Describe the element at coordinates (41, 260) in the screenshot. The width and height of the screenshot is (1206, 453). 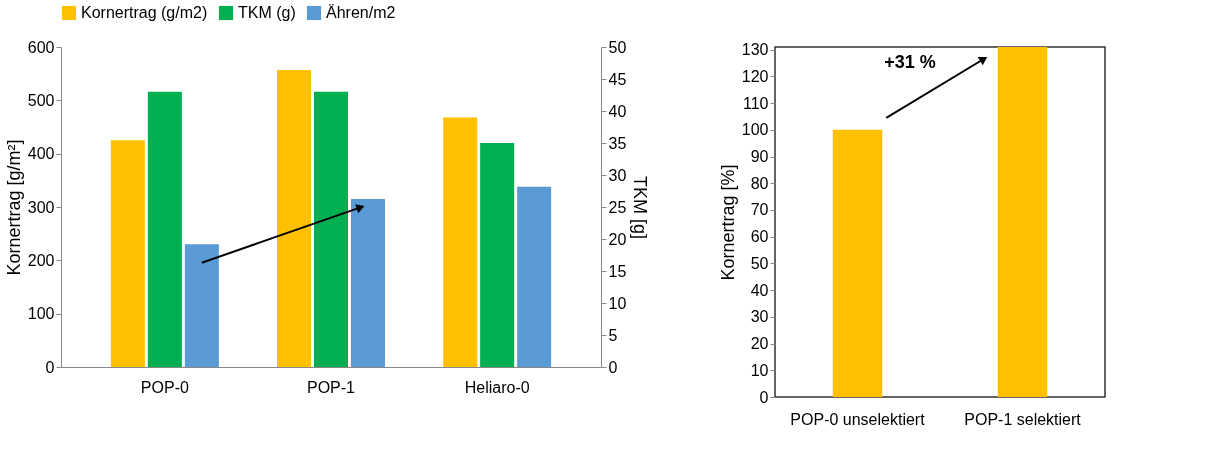
I see `y-tick-label: 200` at that location.